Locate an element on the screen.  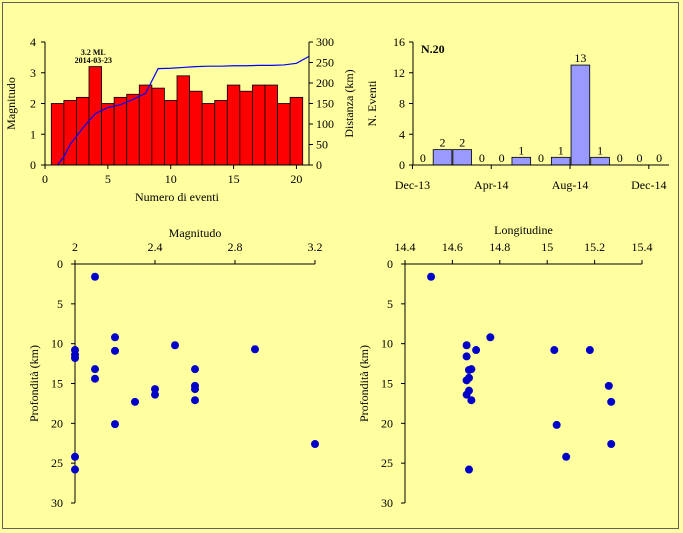
y-tick-label: 8 is located at coordinates (402, 104).